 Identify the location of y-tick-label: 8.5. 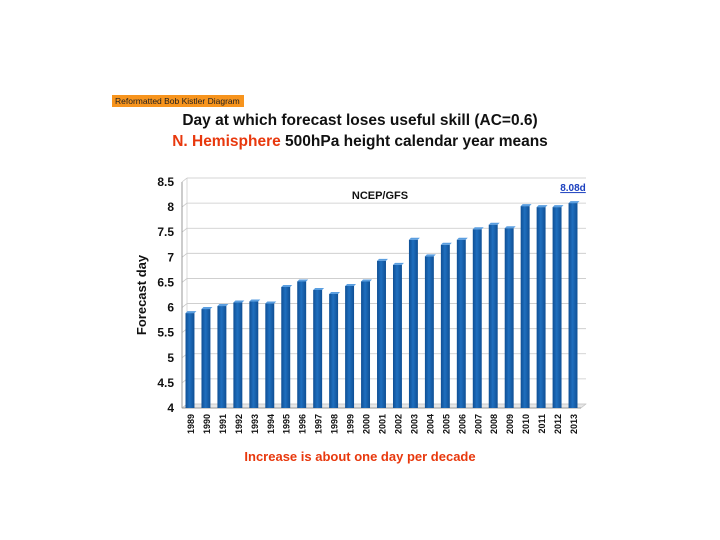
(165, 182).